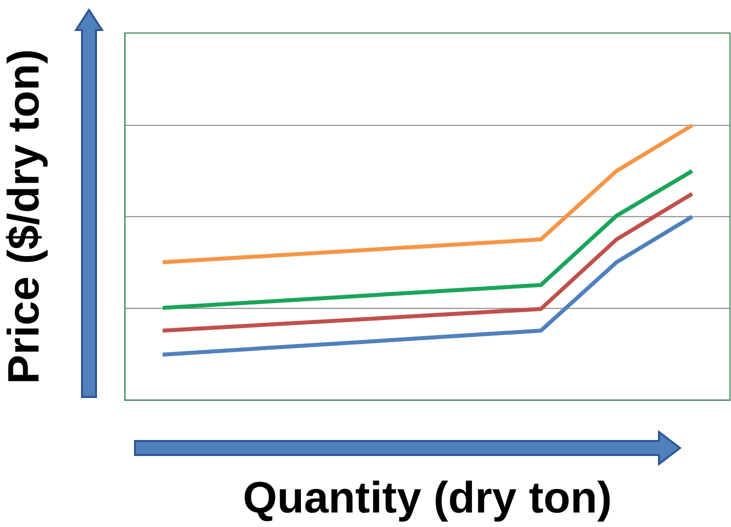 This screenshot has height=527, width=731. I want to click on x-axis-title: Quantity (dry ton), so click(427, 498).